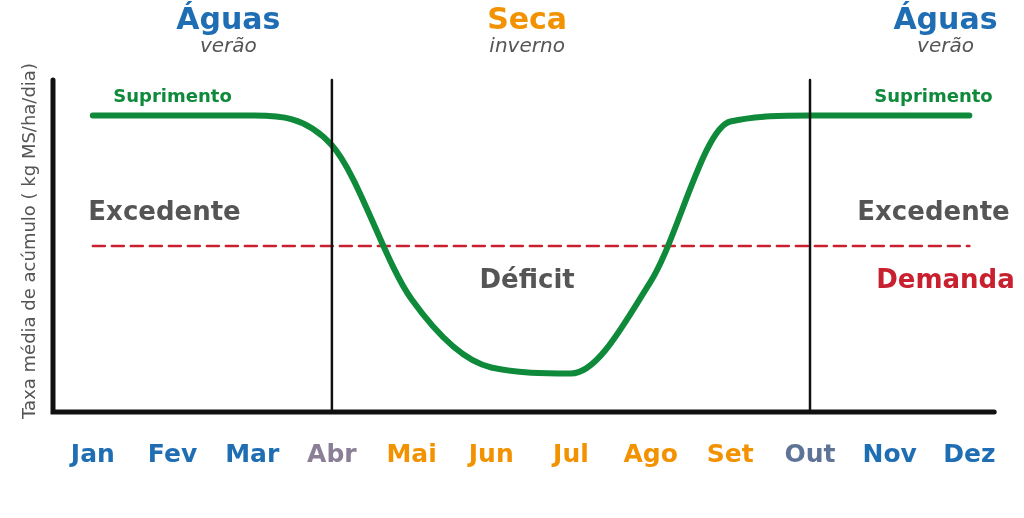 The width and height of the screenshot is (1024, 518). I want to click on x-tick-label: Ago, so click(650, 453).